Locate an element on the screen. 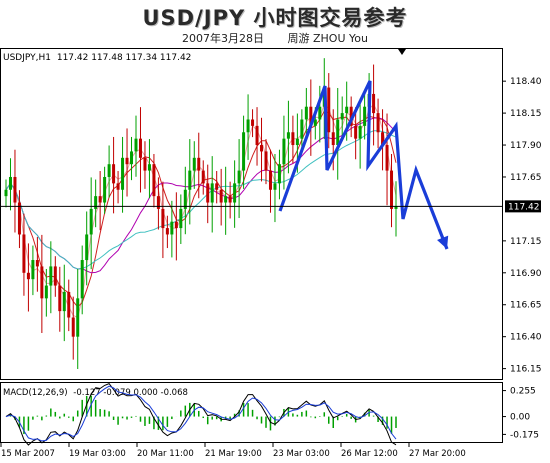 Image resolution: width=550 pixels, height=463 pixels. chart-title: USD/JPY 小时图交易参考 is located at coordinates (275, 18).